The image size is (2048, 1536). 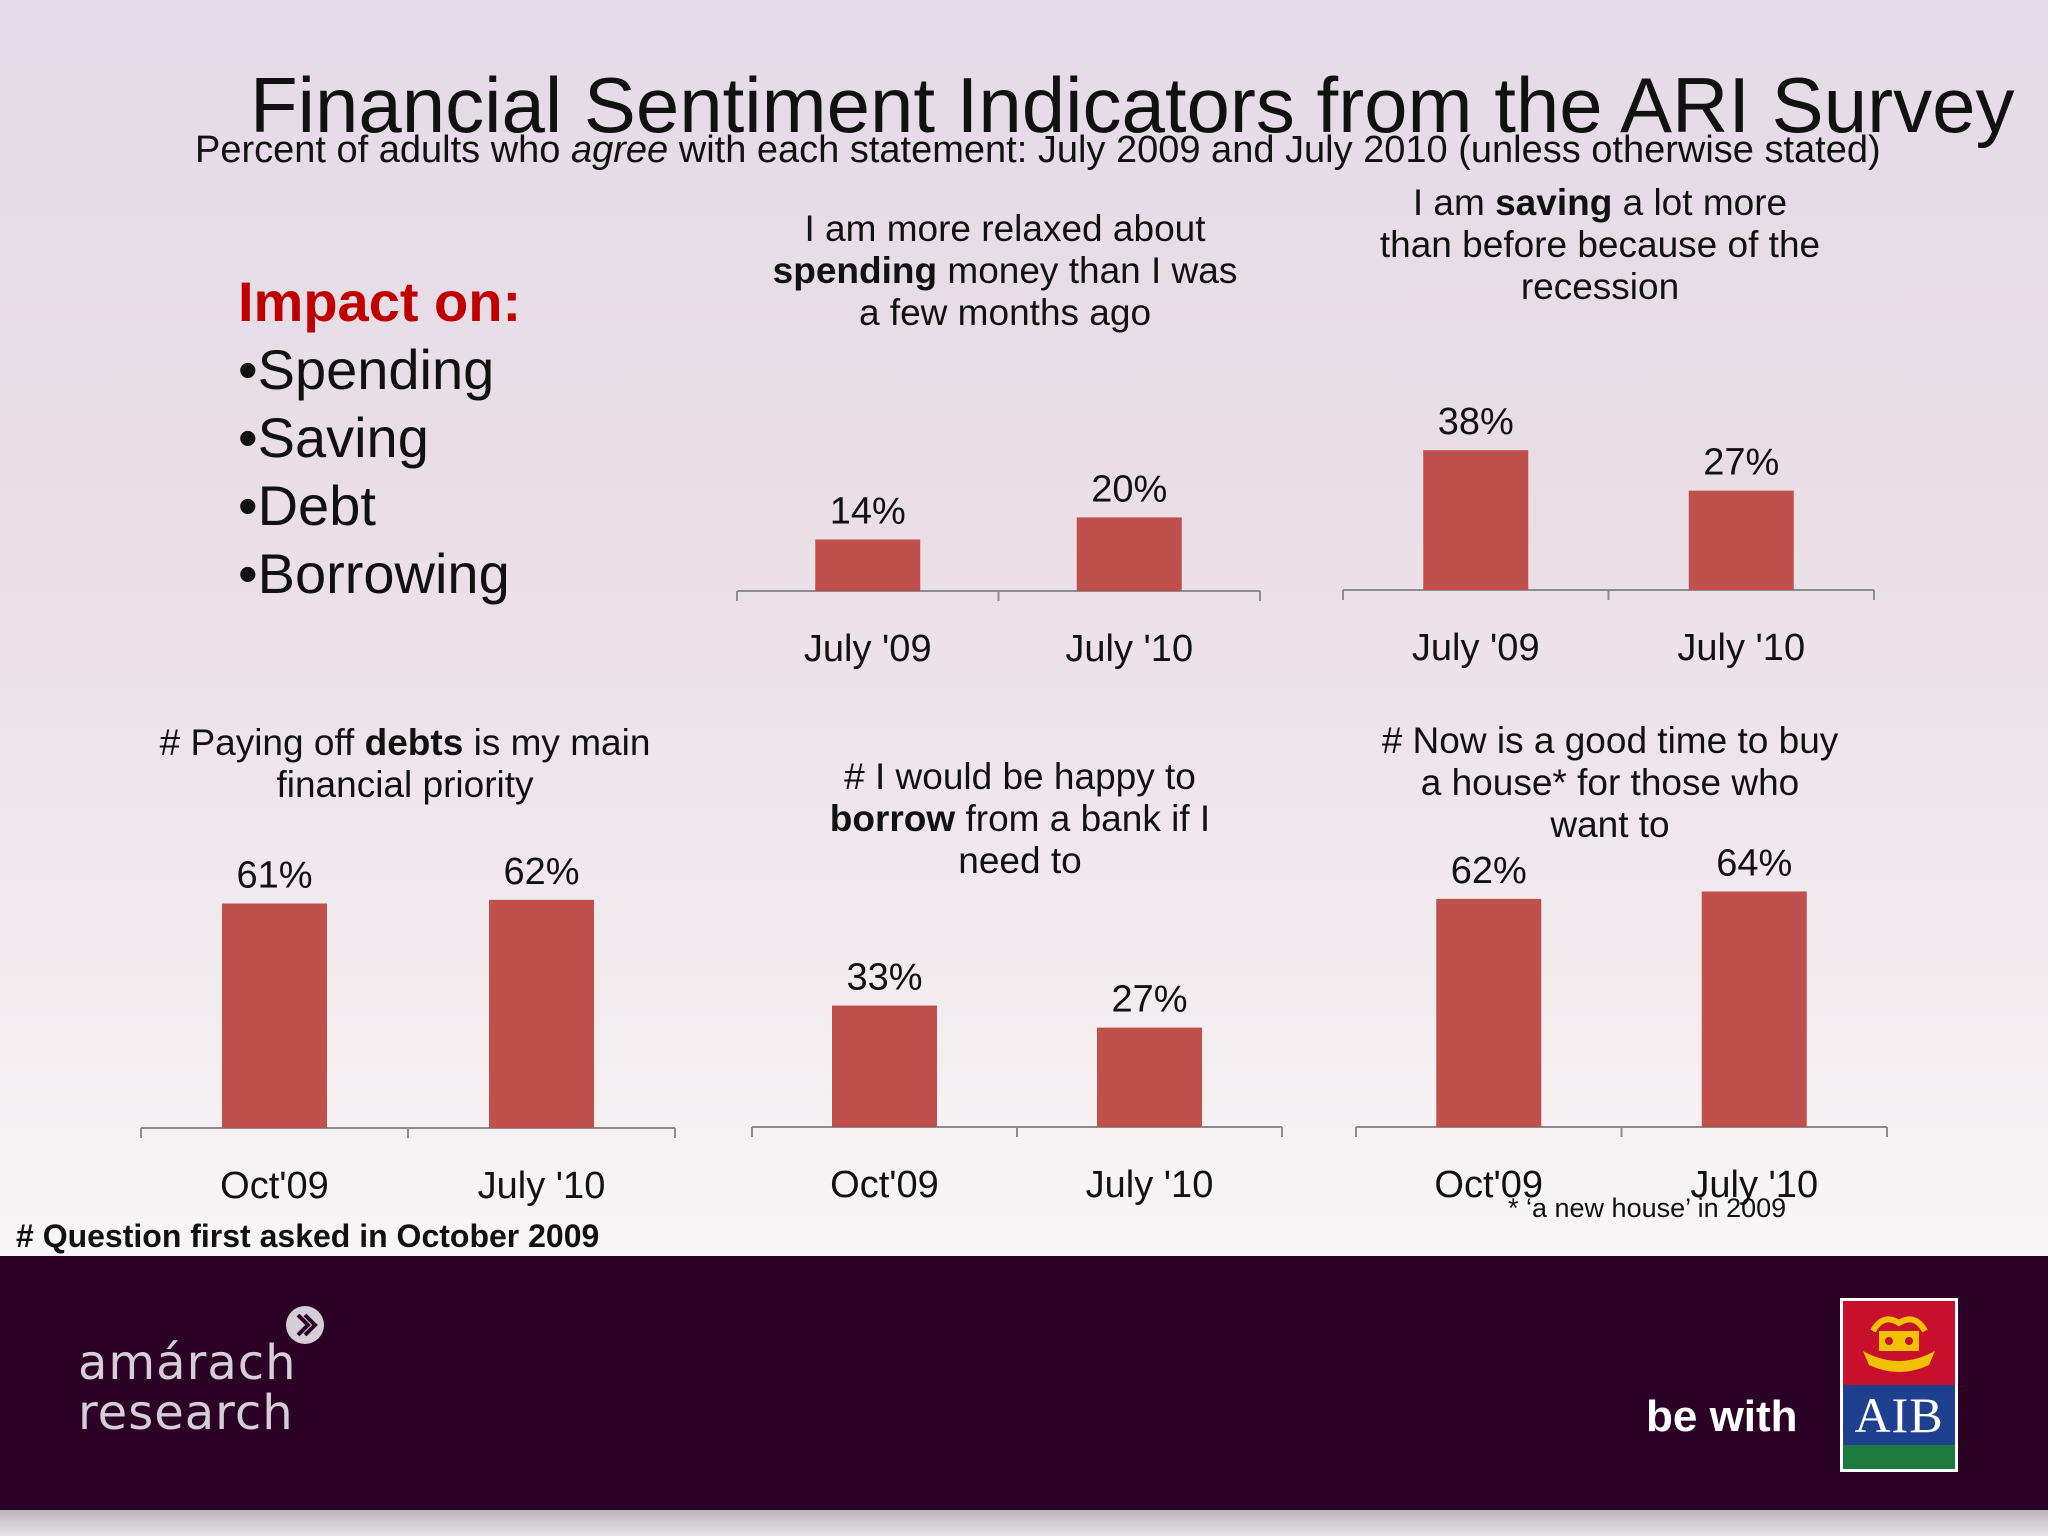 I want to click on impact-item-spending: •Spending, so click(x=366, y=369).